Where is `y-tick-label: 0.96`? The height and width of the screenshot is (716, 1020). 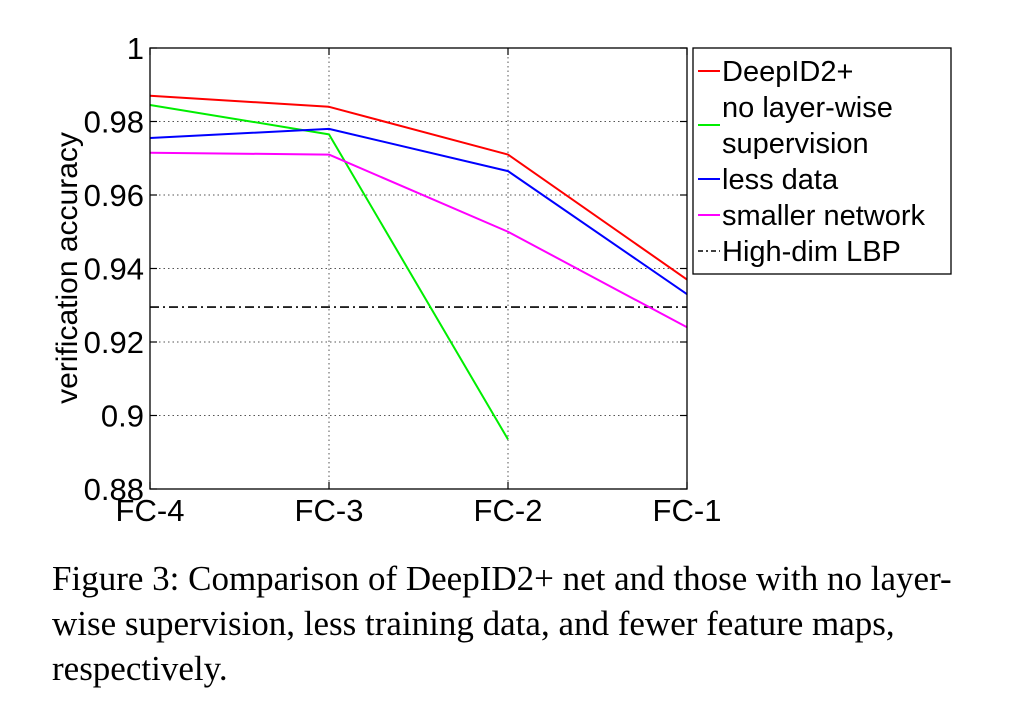 y-tick-label: 0.96 is located at coordinates (114, 195).